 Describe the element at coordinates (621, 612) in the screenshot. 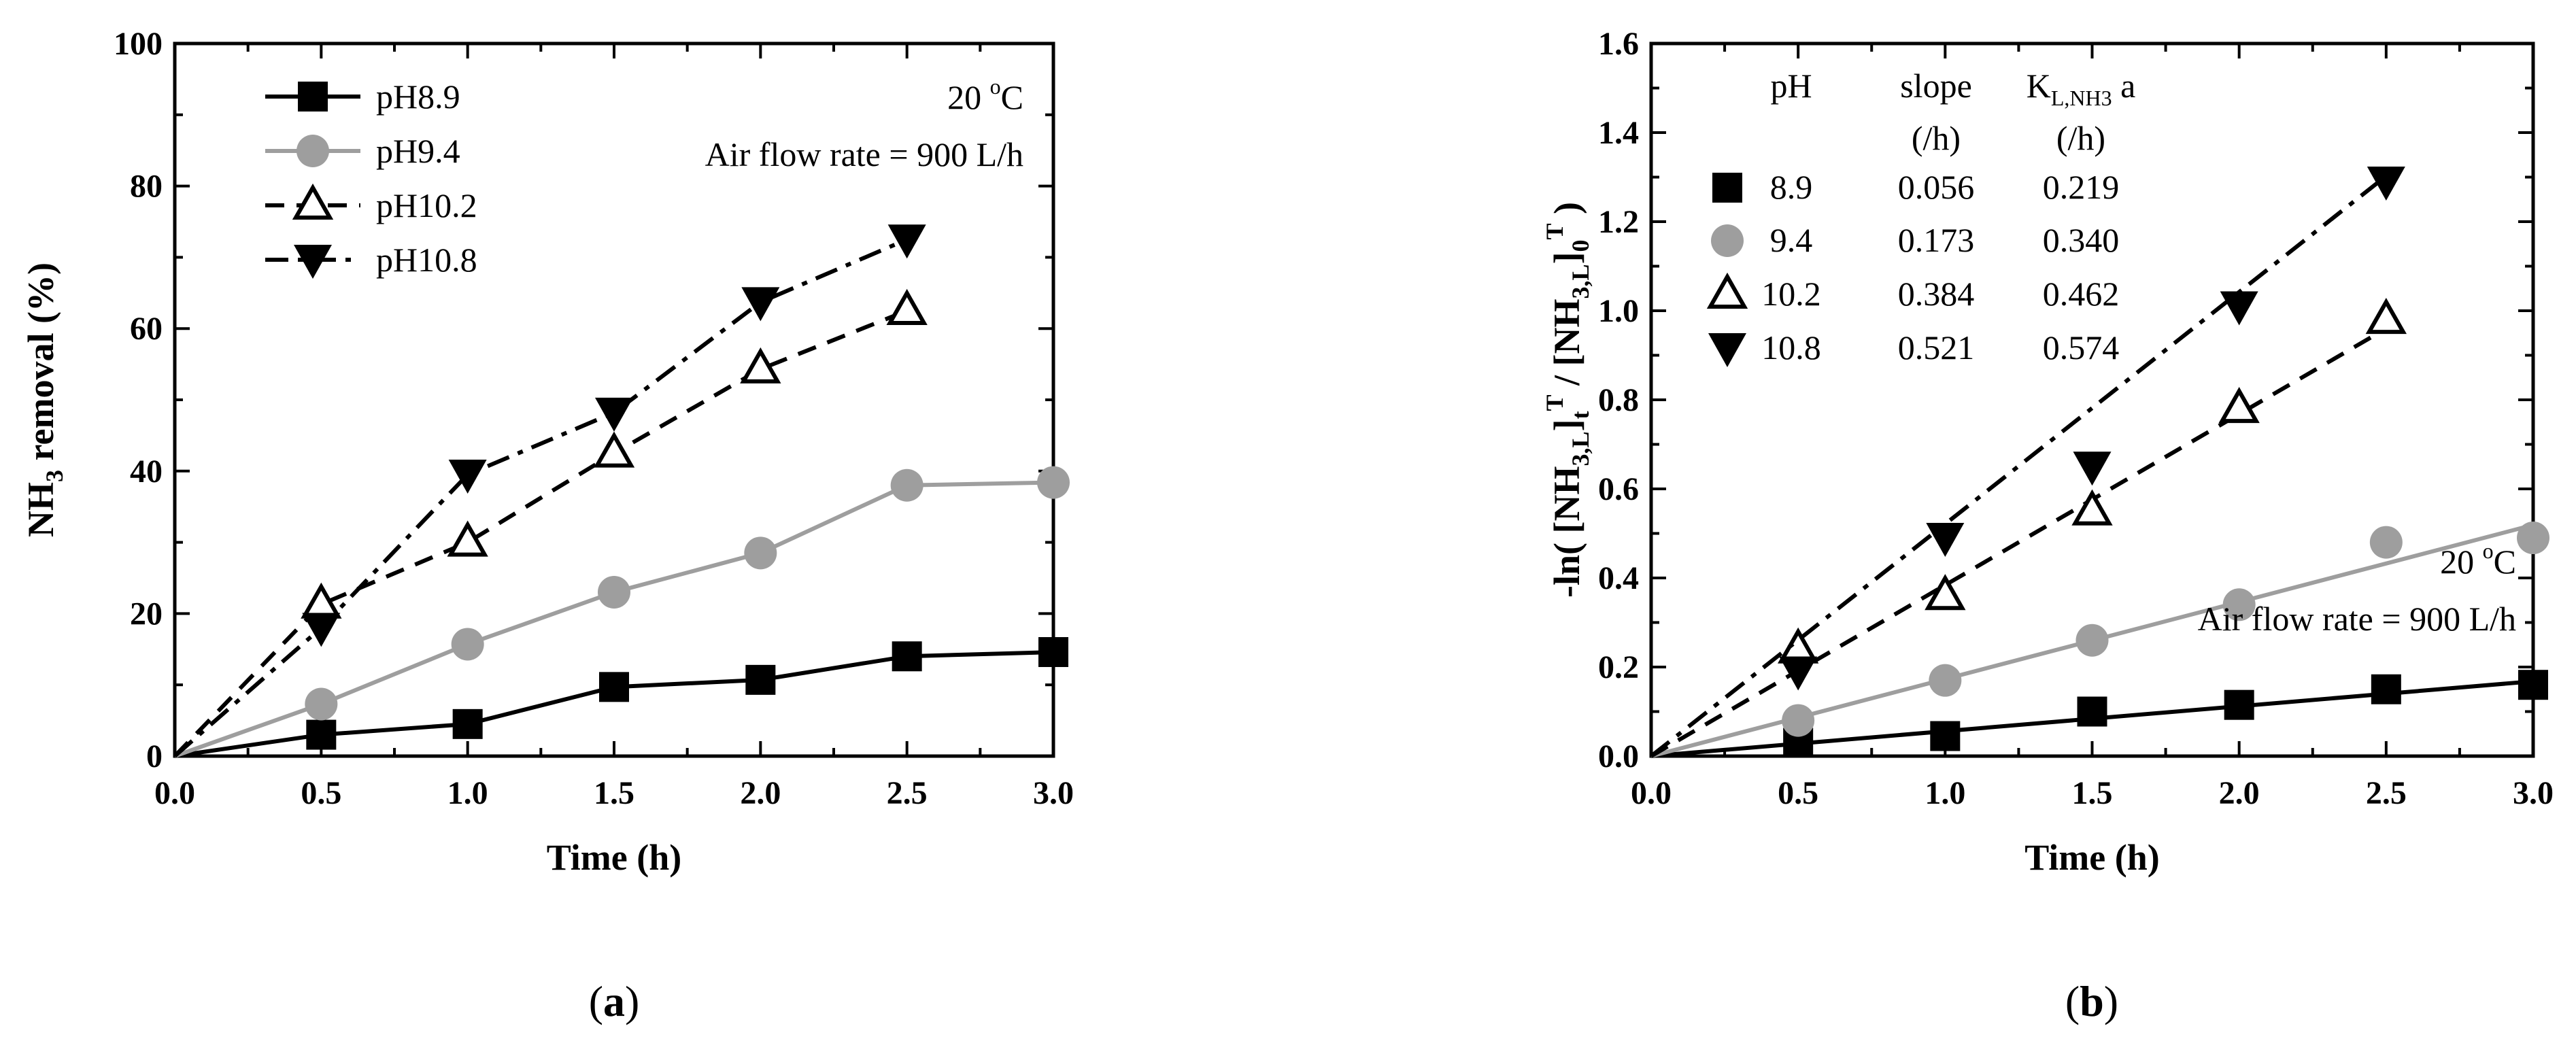

I see `series-pH9.4` at that location.